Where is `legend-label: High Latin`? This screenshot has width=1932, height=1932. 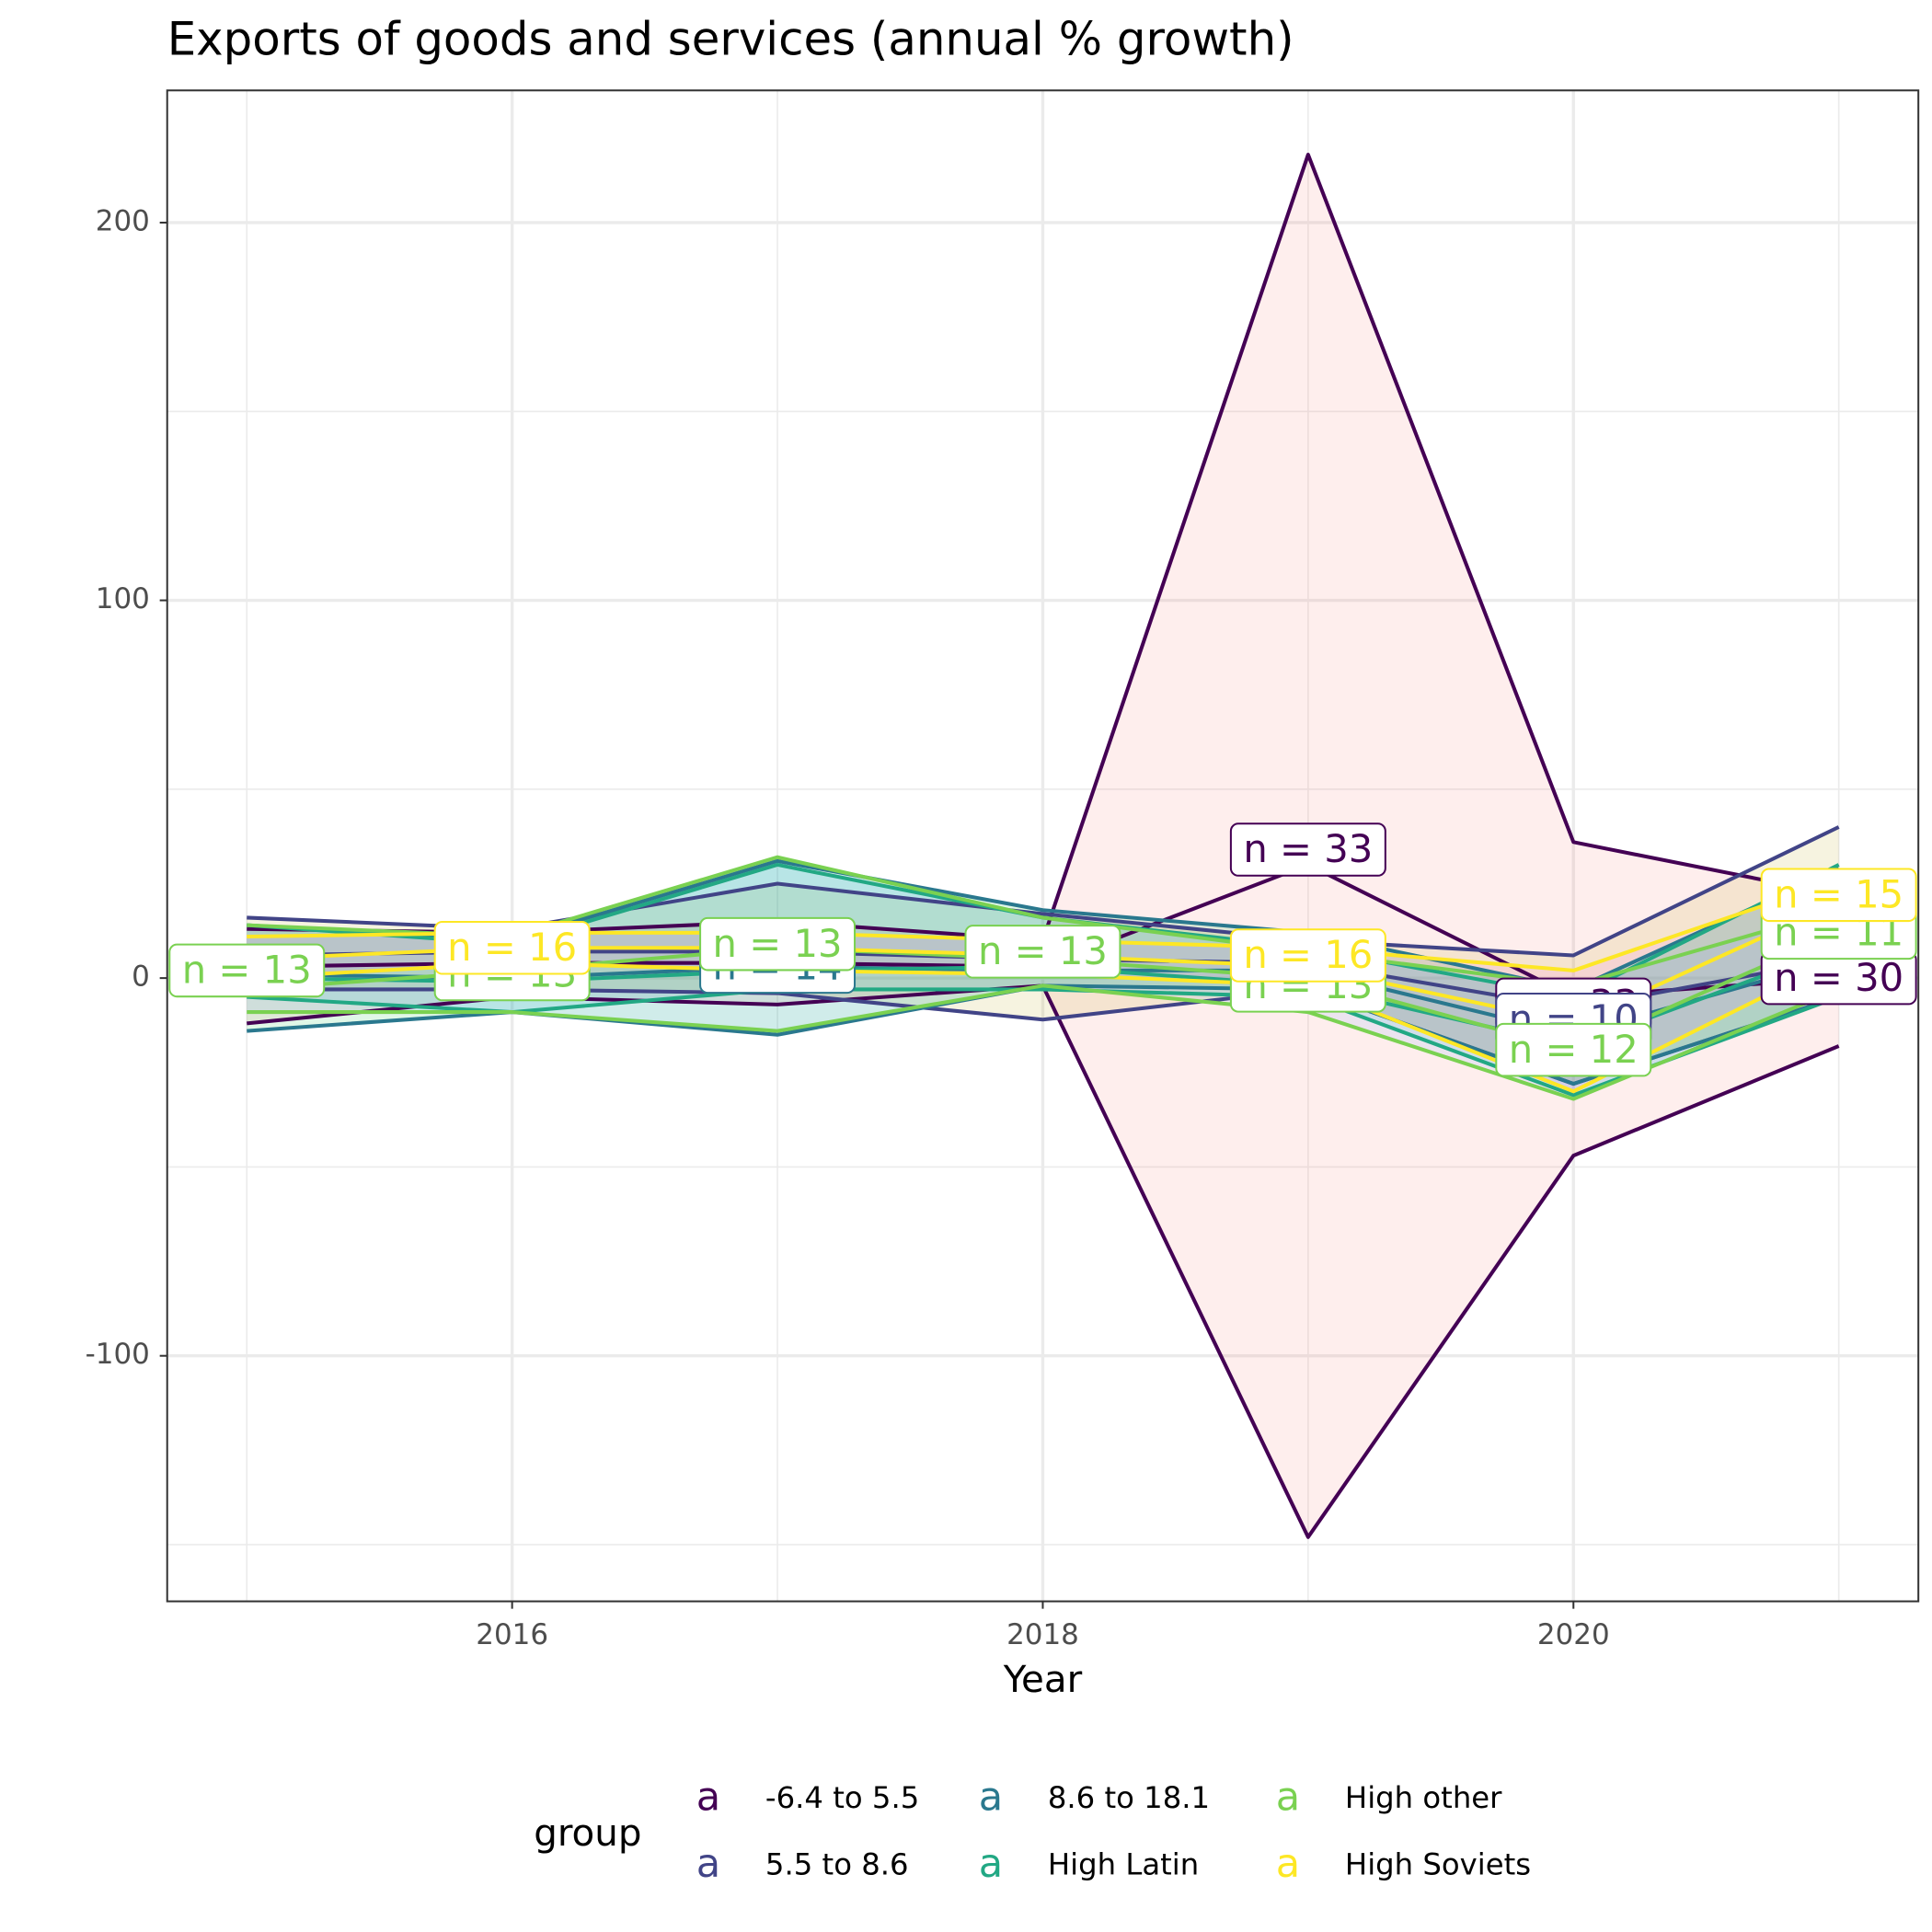 legend-label: High Latin is located at coordinates (1123, 1864).